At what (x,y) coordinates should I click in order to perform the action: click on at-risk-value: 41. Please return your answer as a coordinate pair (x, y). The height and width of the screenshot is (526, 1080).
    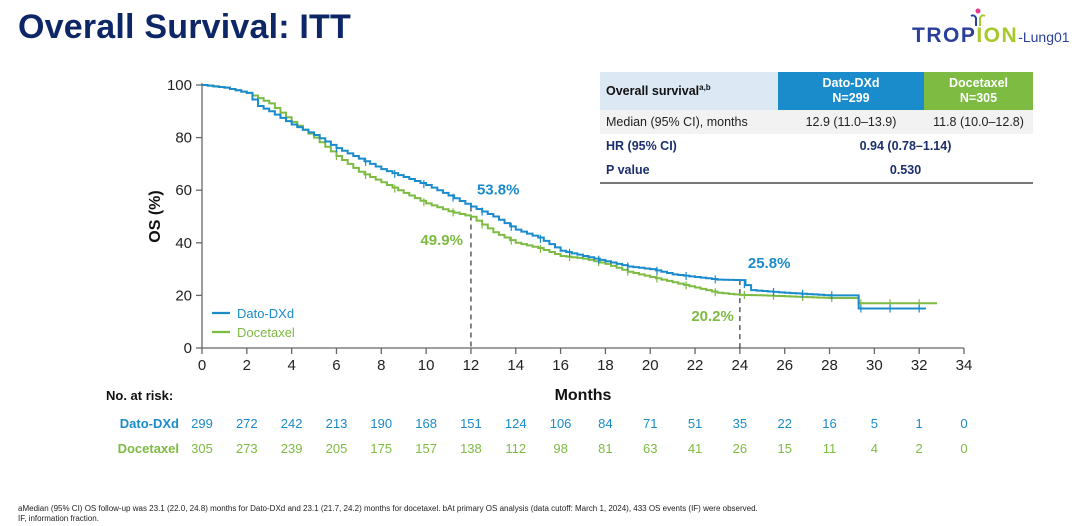
    Looking at the image, I should click on (695, 448).